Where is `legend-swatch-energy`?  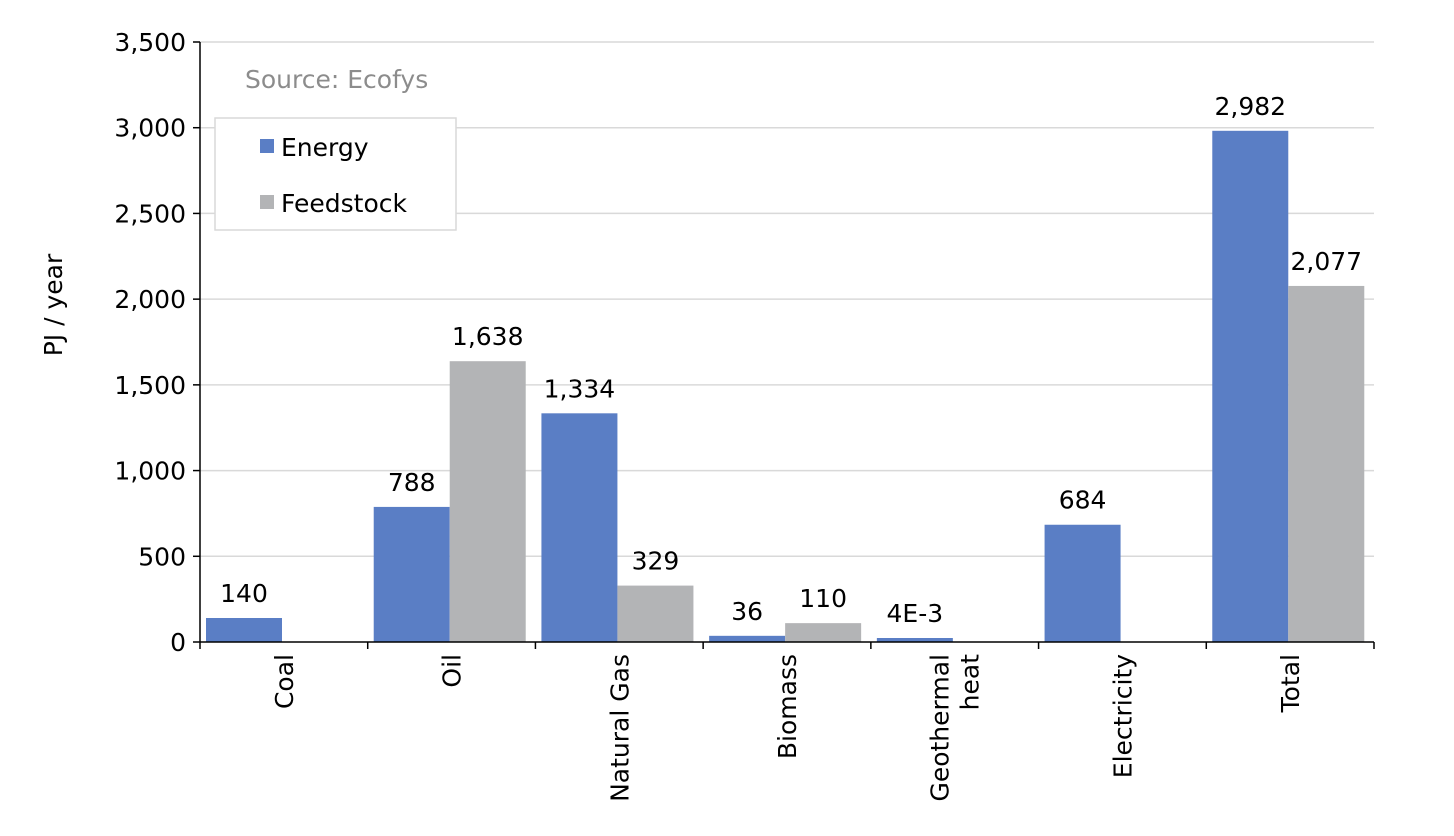
legend-swatch-energy is located at coordinates (267, 146).